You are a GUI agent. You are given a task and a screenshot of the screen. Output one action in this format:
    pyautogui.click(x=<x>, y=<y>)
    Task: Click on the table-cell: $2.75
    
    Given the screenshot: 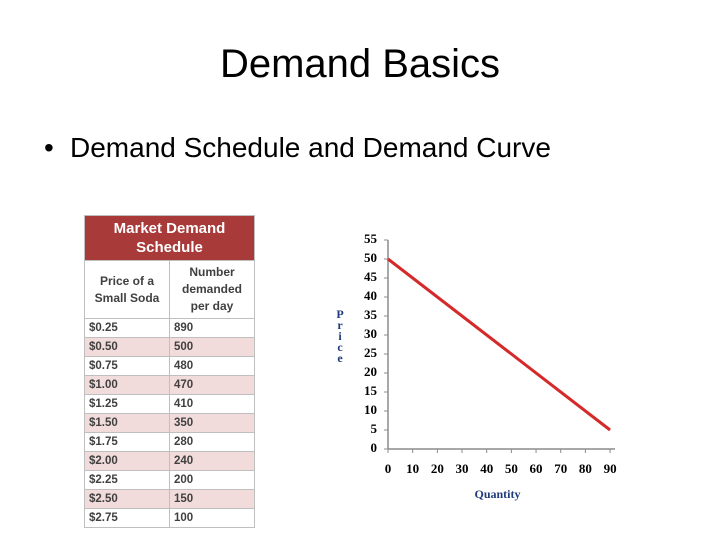 What is the action you would take?
    pyautogui.click(x=127, y=518)
    